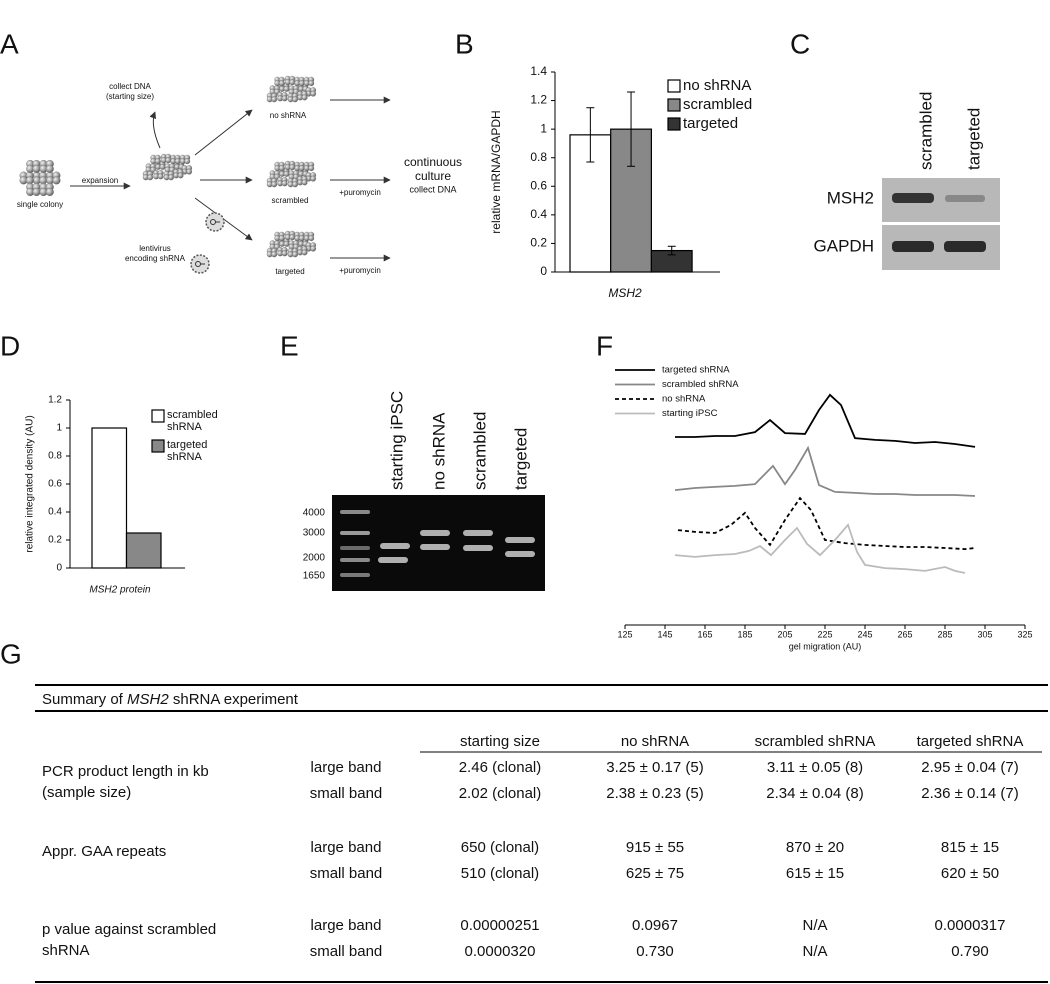 The image size is (1050, 984). I want to click on table-cell: 3.25 ± 0.17 (5), so click(654, 767).